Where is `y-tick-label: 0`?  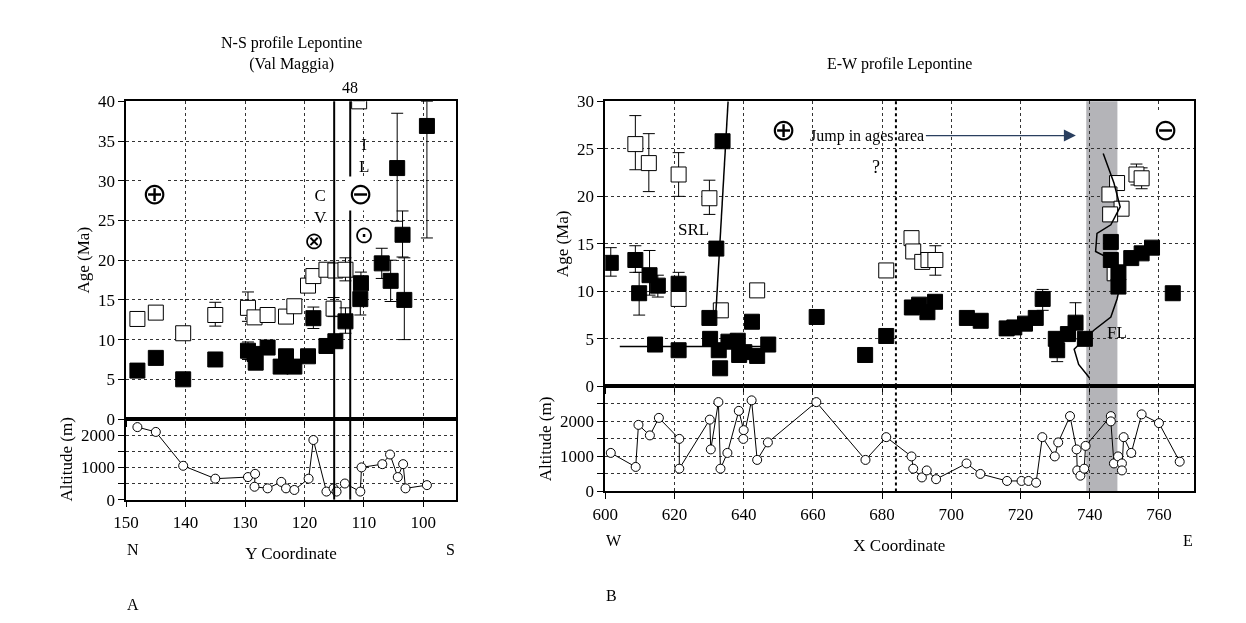
y-tick-label: 0 is located at coordinates (110, 500).